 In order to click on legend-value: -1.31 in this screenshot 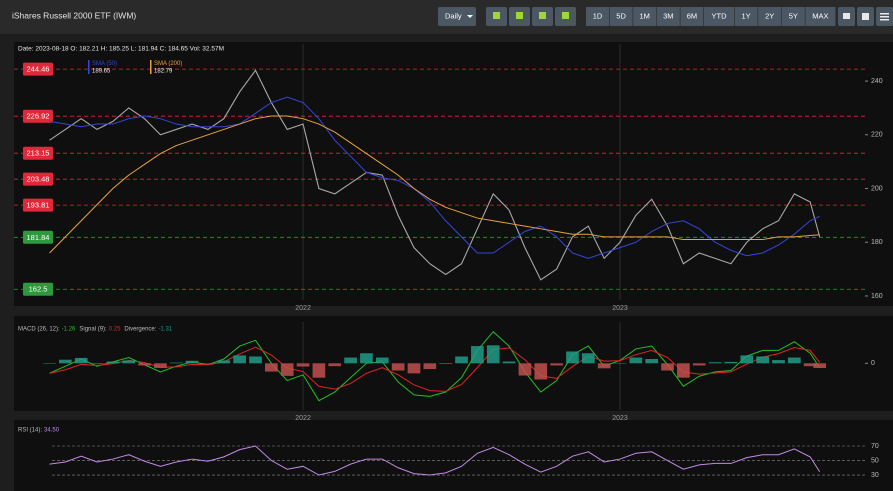, I will do `click(165, 330)`.